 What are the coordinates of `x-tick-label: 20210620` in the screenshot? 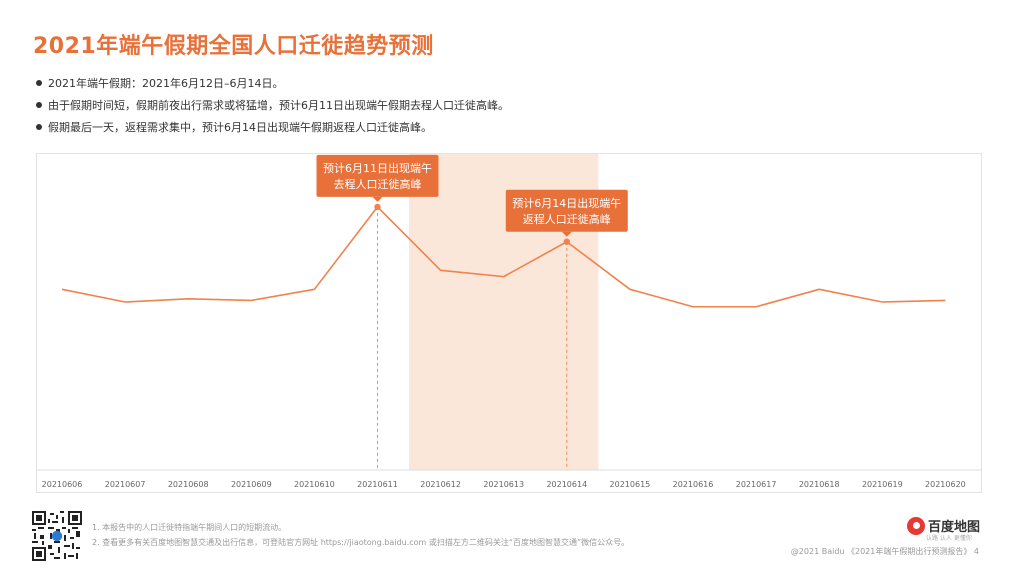 It's located at (945, 484).